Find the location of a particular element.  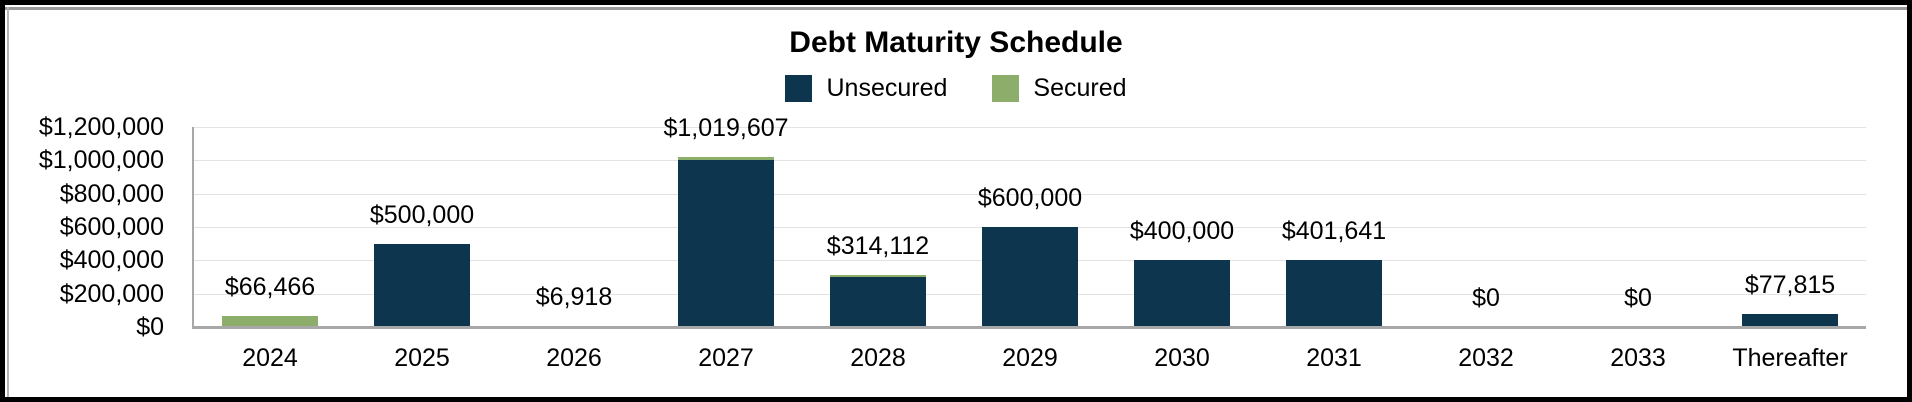

y-tick-label: $600,000 is located at coordinates (111, 227).